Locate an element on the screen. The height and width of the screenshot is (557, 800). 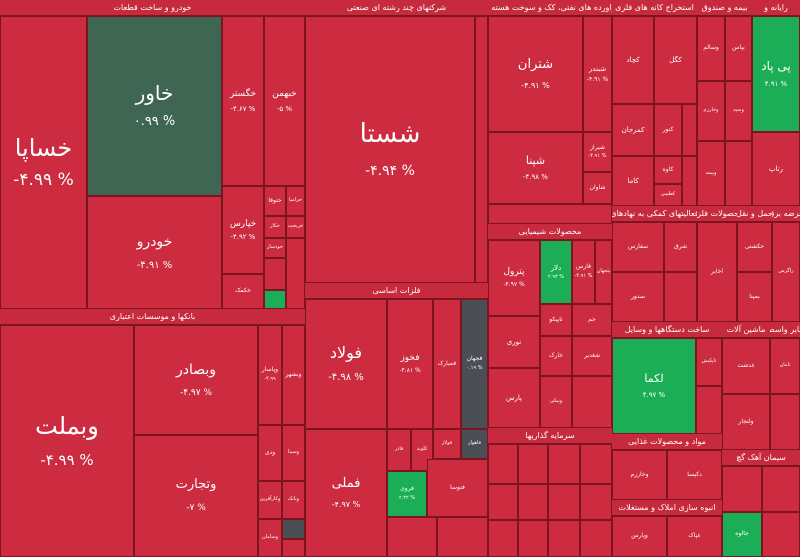
tile-fameli: فملی -۴.۹۷ % is located at coordinates (346, 493).